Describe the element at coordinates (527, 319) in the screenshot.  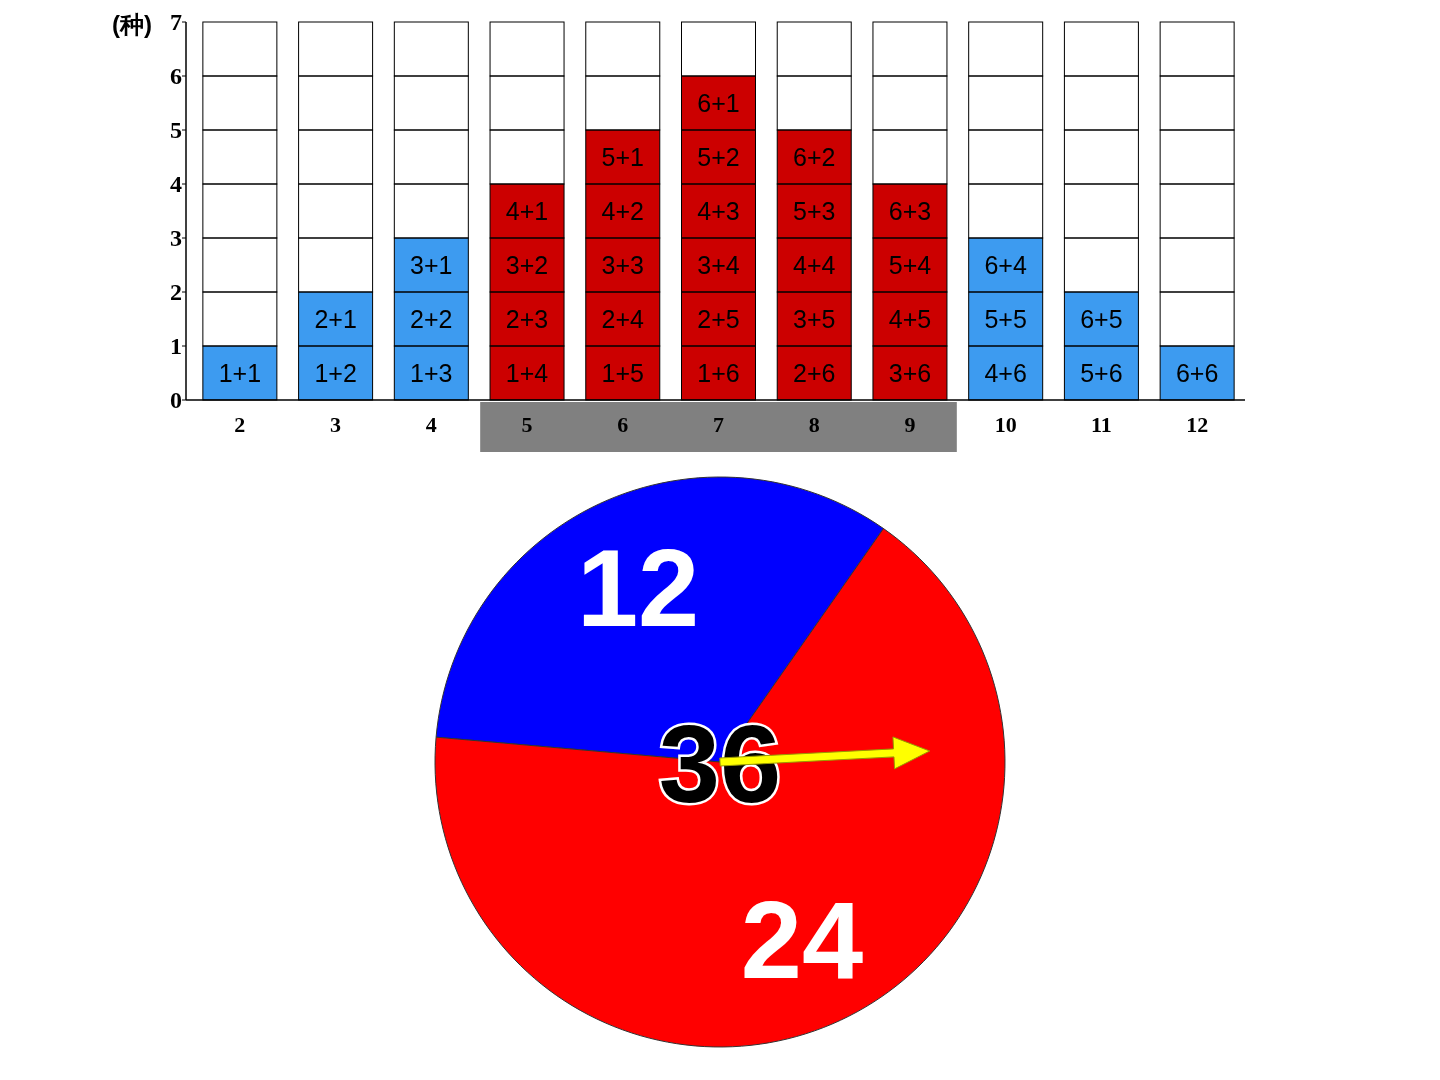
I see `annotation: 2+3` at that location.